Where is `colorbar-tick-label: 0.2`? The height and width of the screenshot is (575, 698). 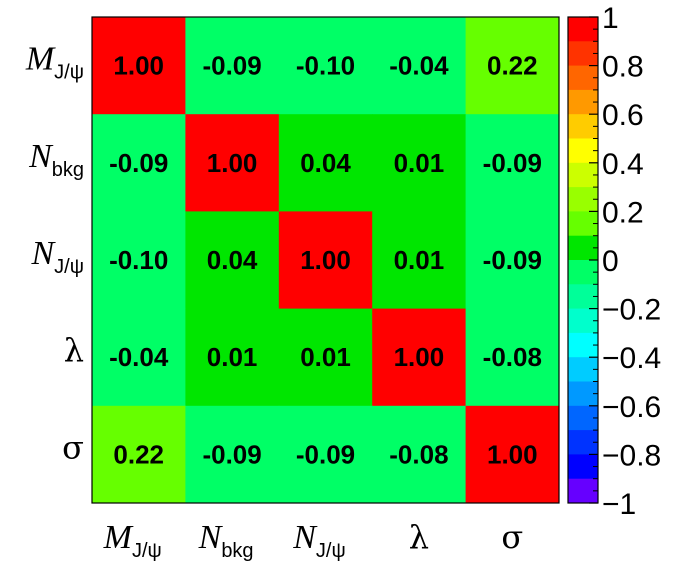 colorbar-tick-label: 0.2 is located at coordinates (623, 212).